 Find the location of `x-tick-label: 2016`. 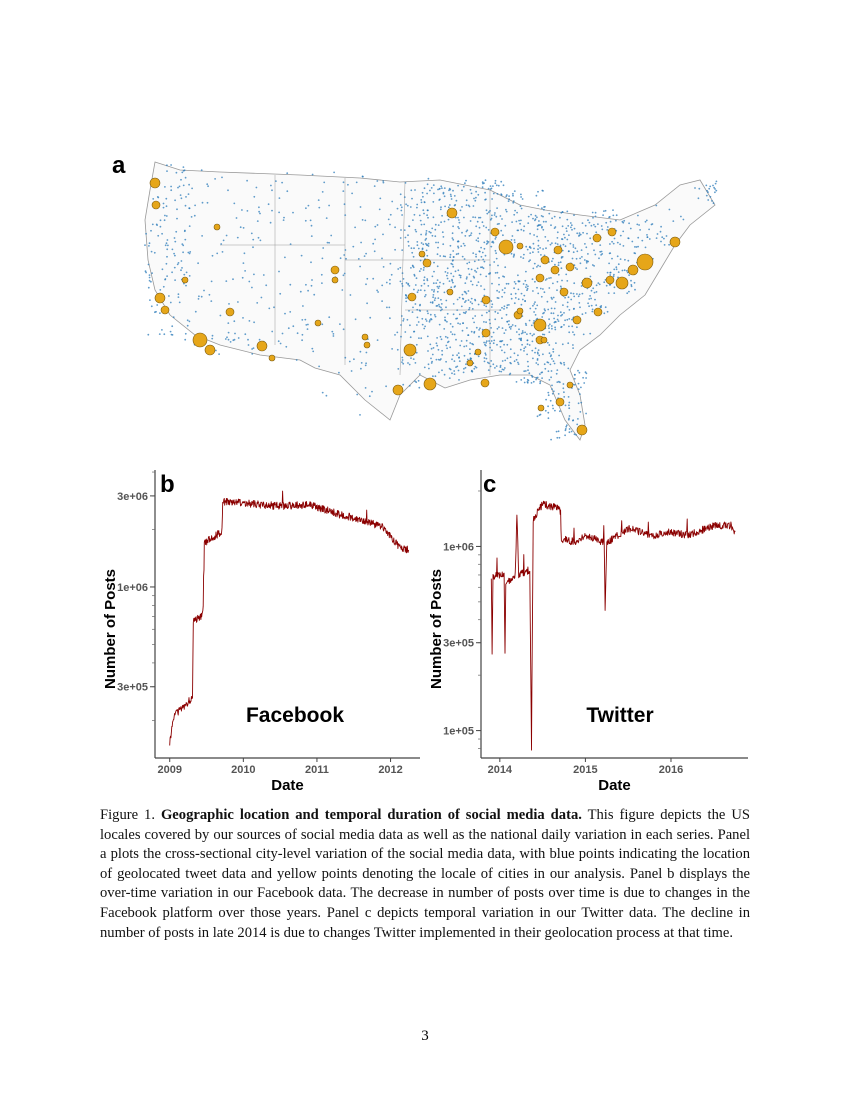

x-tick-label: 2016 is located at coordinates (671, 770).